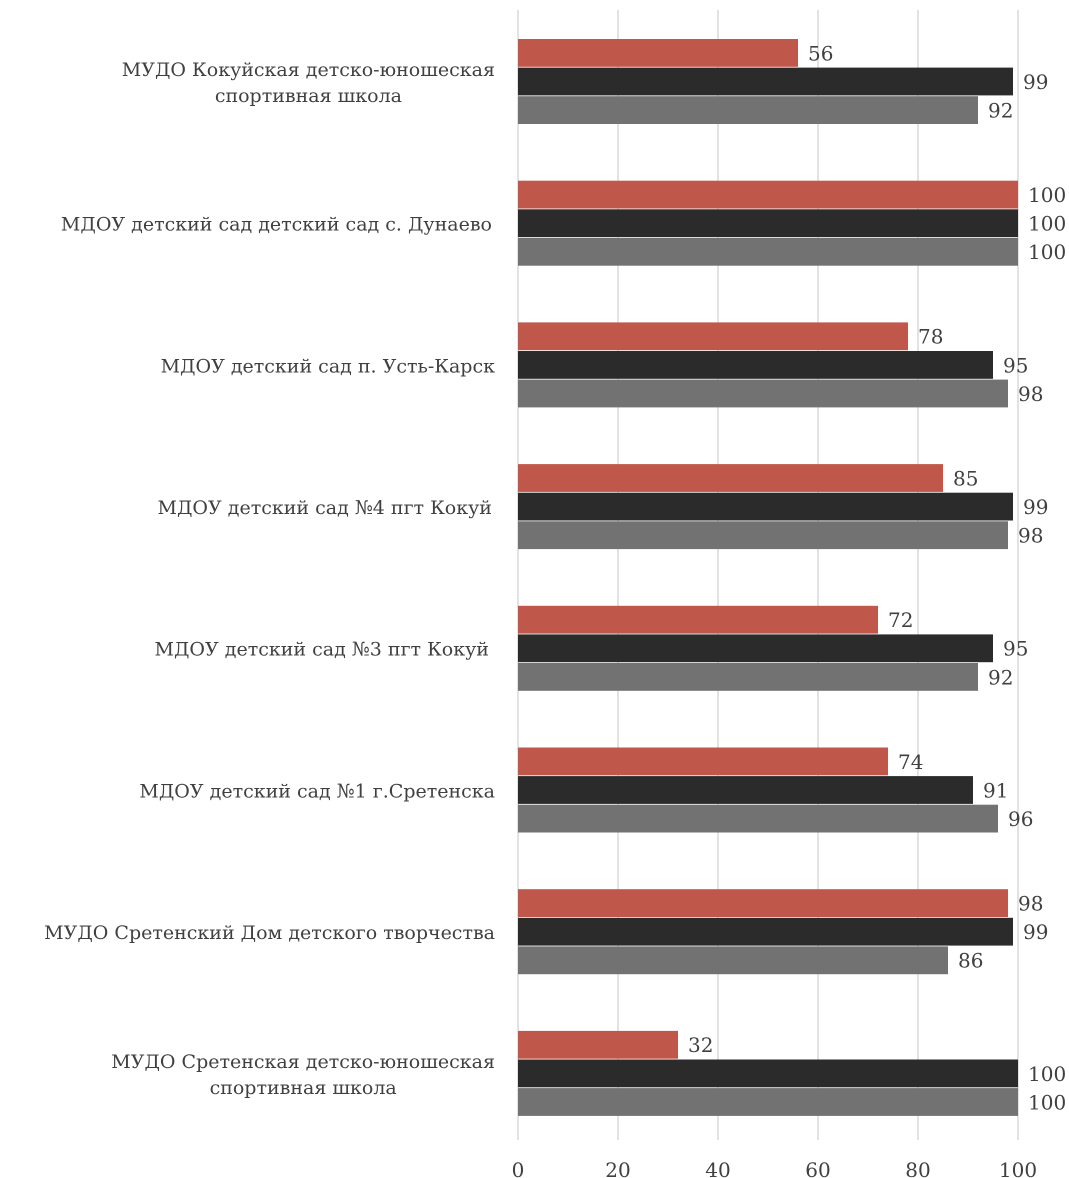 Image resolution: width=1069 pixels, height=1178 pixels. I want to click on data-label: 32, so click(700, 1045).